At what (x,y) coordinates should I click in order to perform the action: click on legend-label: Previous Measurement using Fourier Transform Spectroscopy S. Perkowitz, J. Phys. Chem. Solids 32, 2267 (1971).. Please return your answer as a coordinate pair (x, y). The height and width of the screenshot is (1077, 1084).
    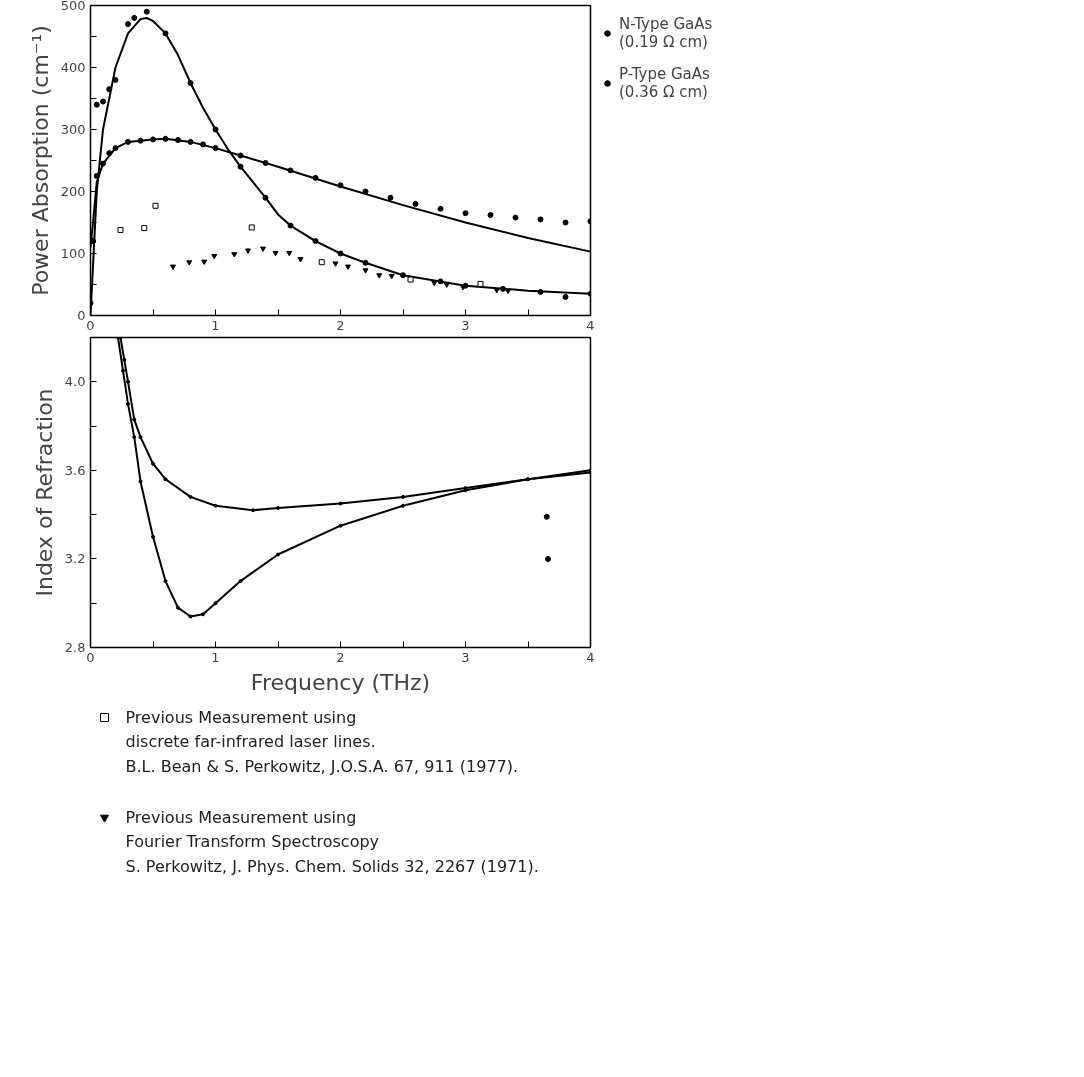
    Looking at the image, I should click on (332, 841).